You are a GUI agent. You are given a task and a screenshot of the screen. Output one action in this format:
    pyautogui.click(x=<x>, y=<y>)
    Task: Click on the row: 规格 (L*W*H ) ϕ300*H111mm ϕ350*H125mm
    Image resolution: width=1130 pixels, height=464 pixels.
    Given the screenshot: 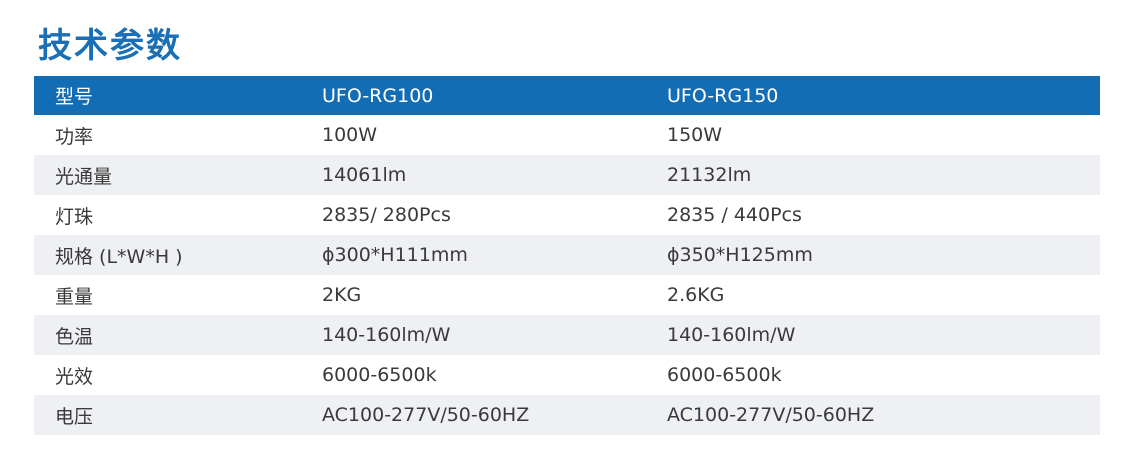 What is the action you would take?
    pyautogui.click(x=567, y=255)
    